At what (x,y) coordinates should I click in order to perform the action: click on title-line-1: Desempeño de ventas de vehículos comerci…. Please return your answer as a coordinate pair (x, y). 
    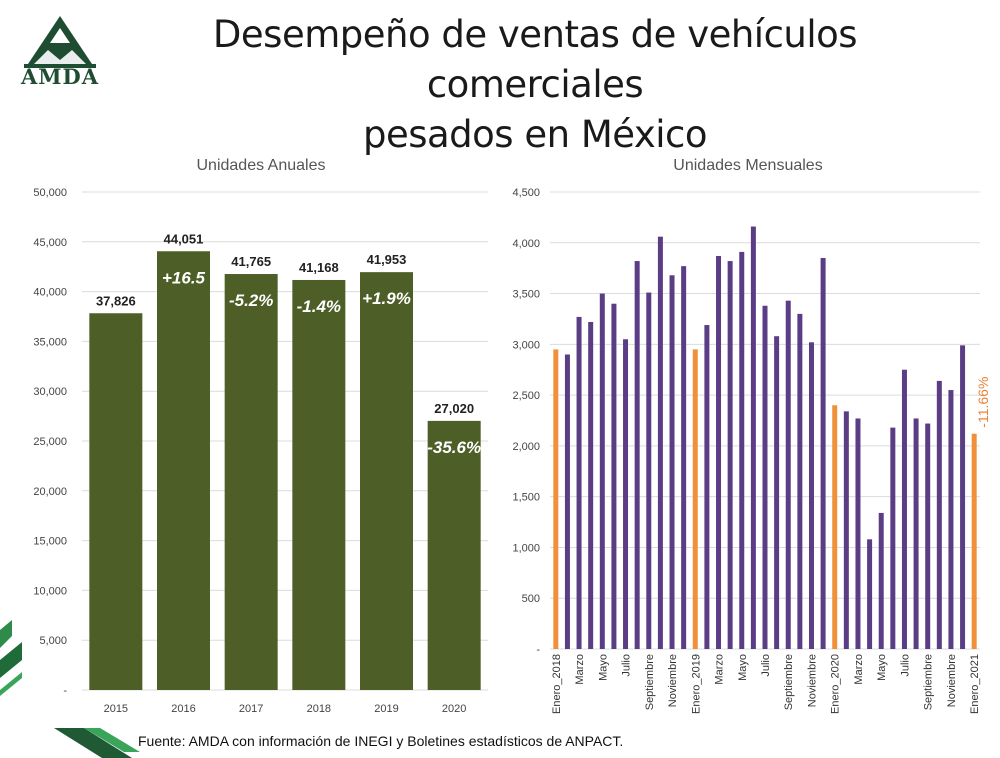
    Looking at the image, I should click on (535, 59).